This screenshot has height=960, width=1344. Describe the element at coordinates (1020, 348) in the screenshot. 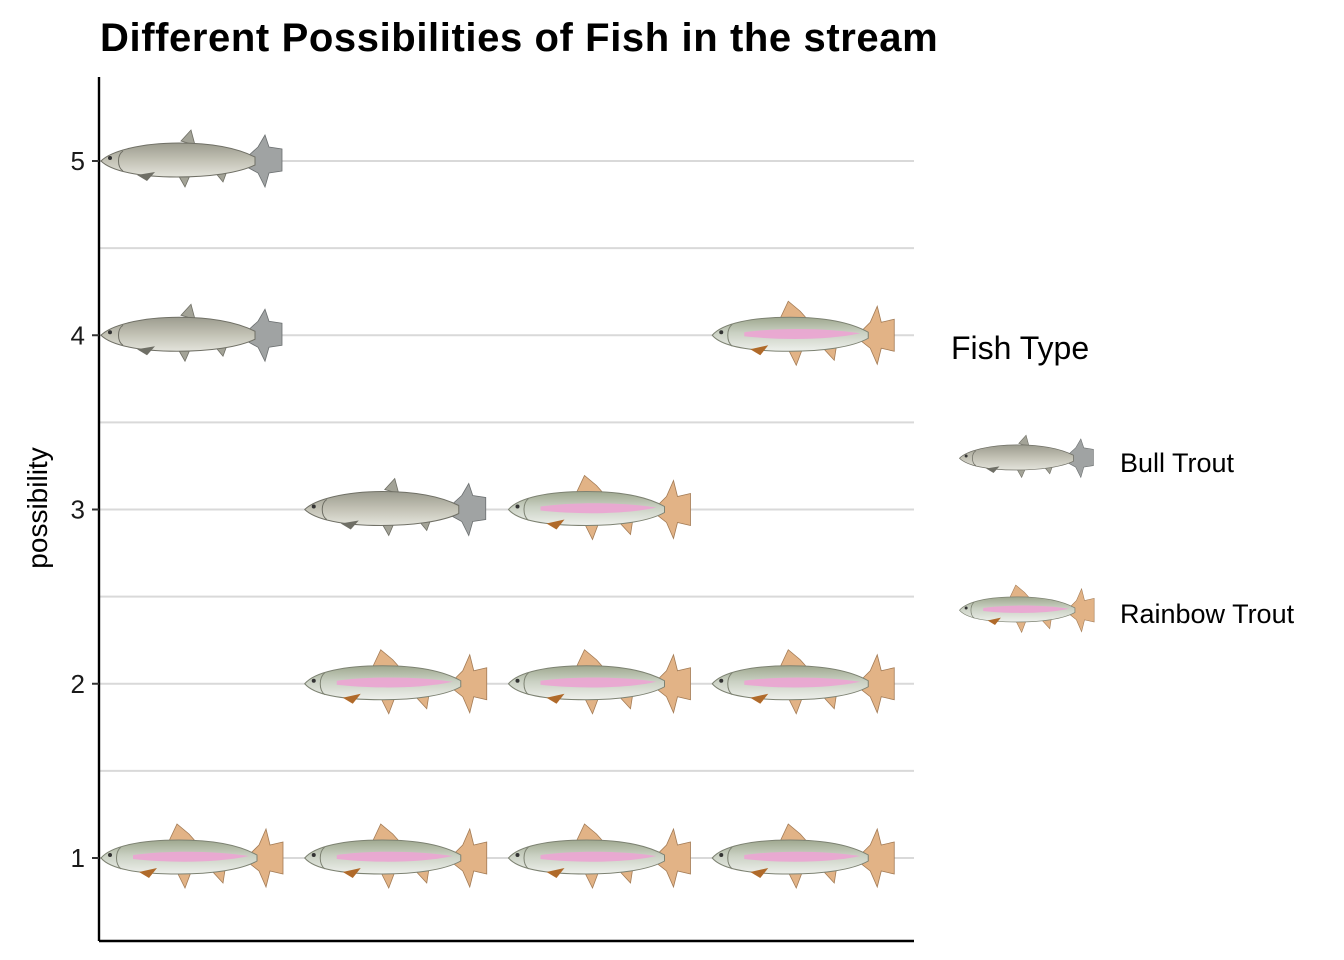

I see `legend-title: Fish Type` at that location.